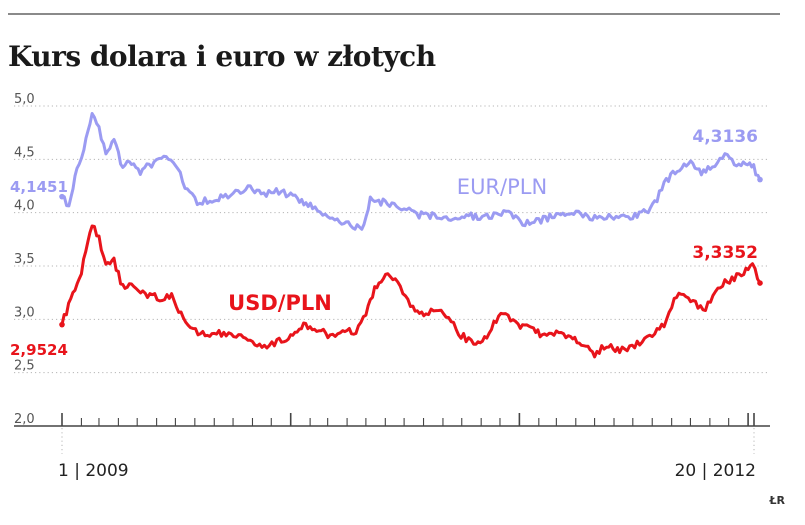 The height and width of the screenshot is (525, 805). What do you see at coordinates (24, 259) in the screenshot?
I see `y-tick-label: 3,5` at bounding box center [24, 259].